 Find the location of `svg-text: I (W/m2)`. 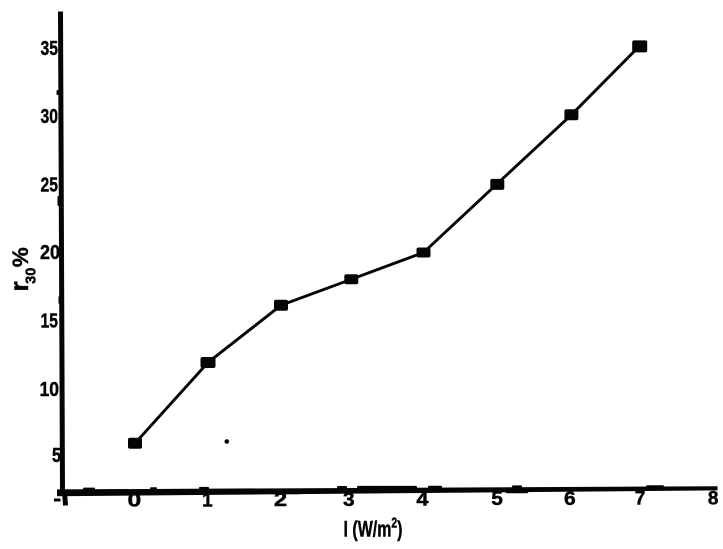

svg-text: I (W/m2) is located at coordinates (373, 528).